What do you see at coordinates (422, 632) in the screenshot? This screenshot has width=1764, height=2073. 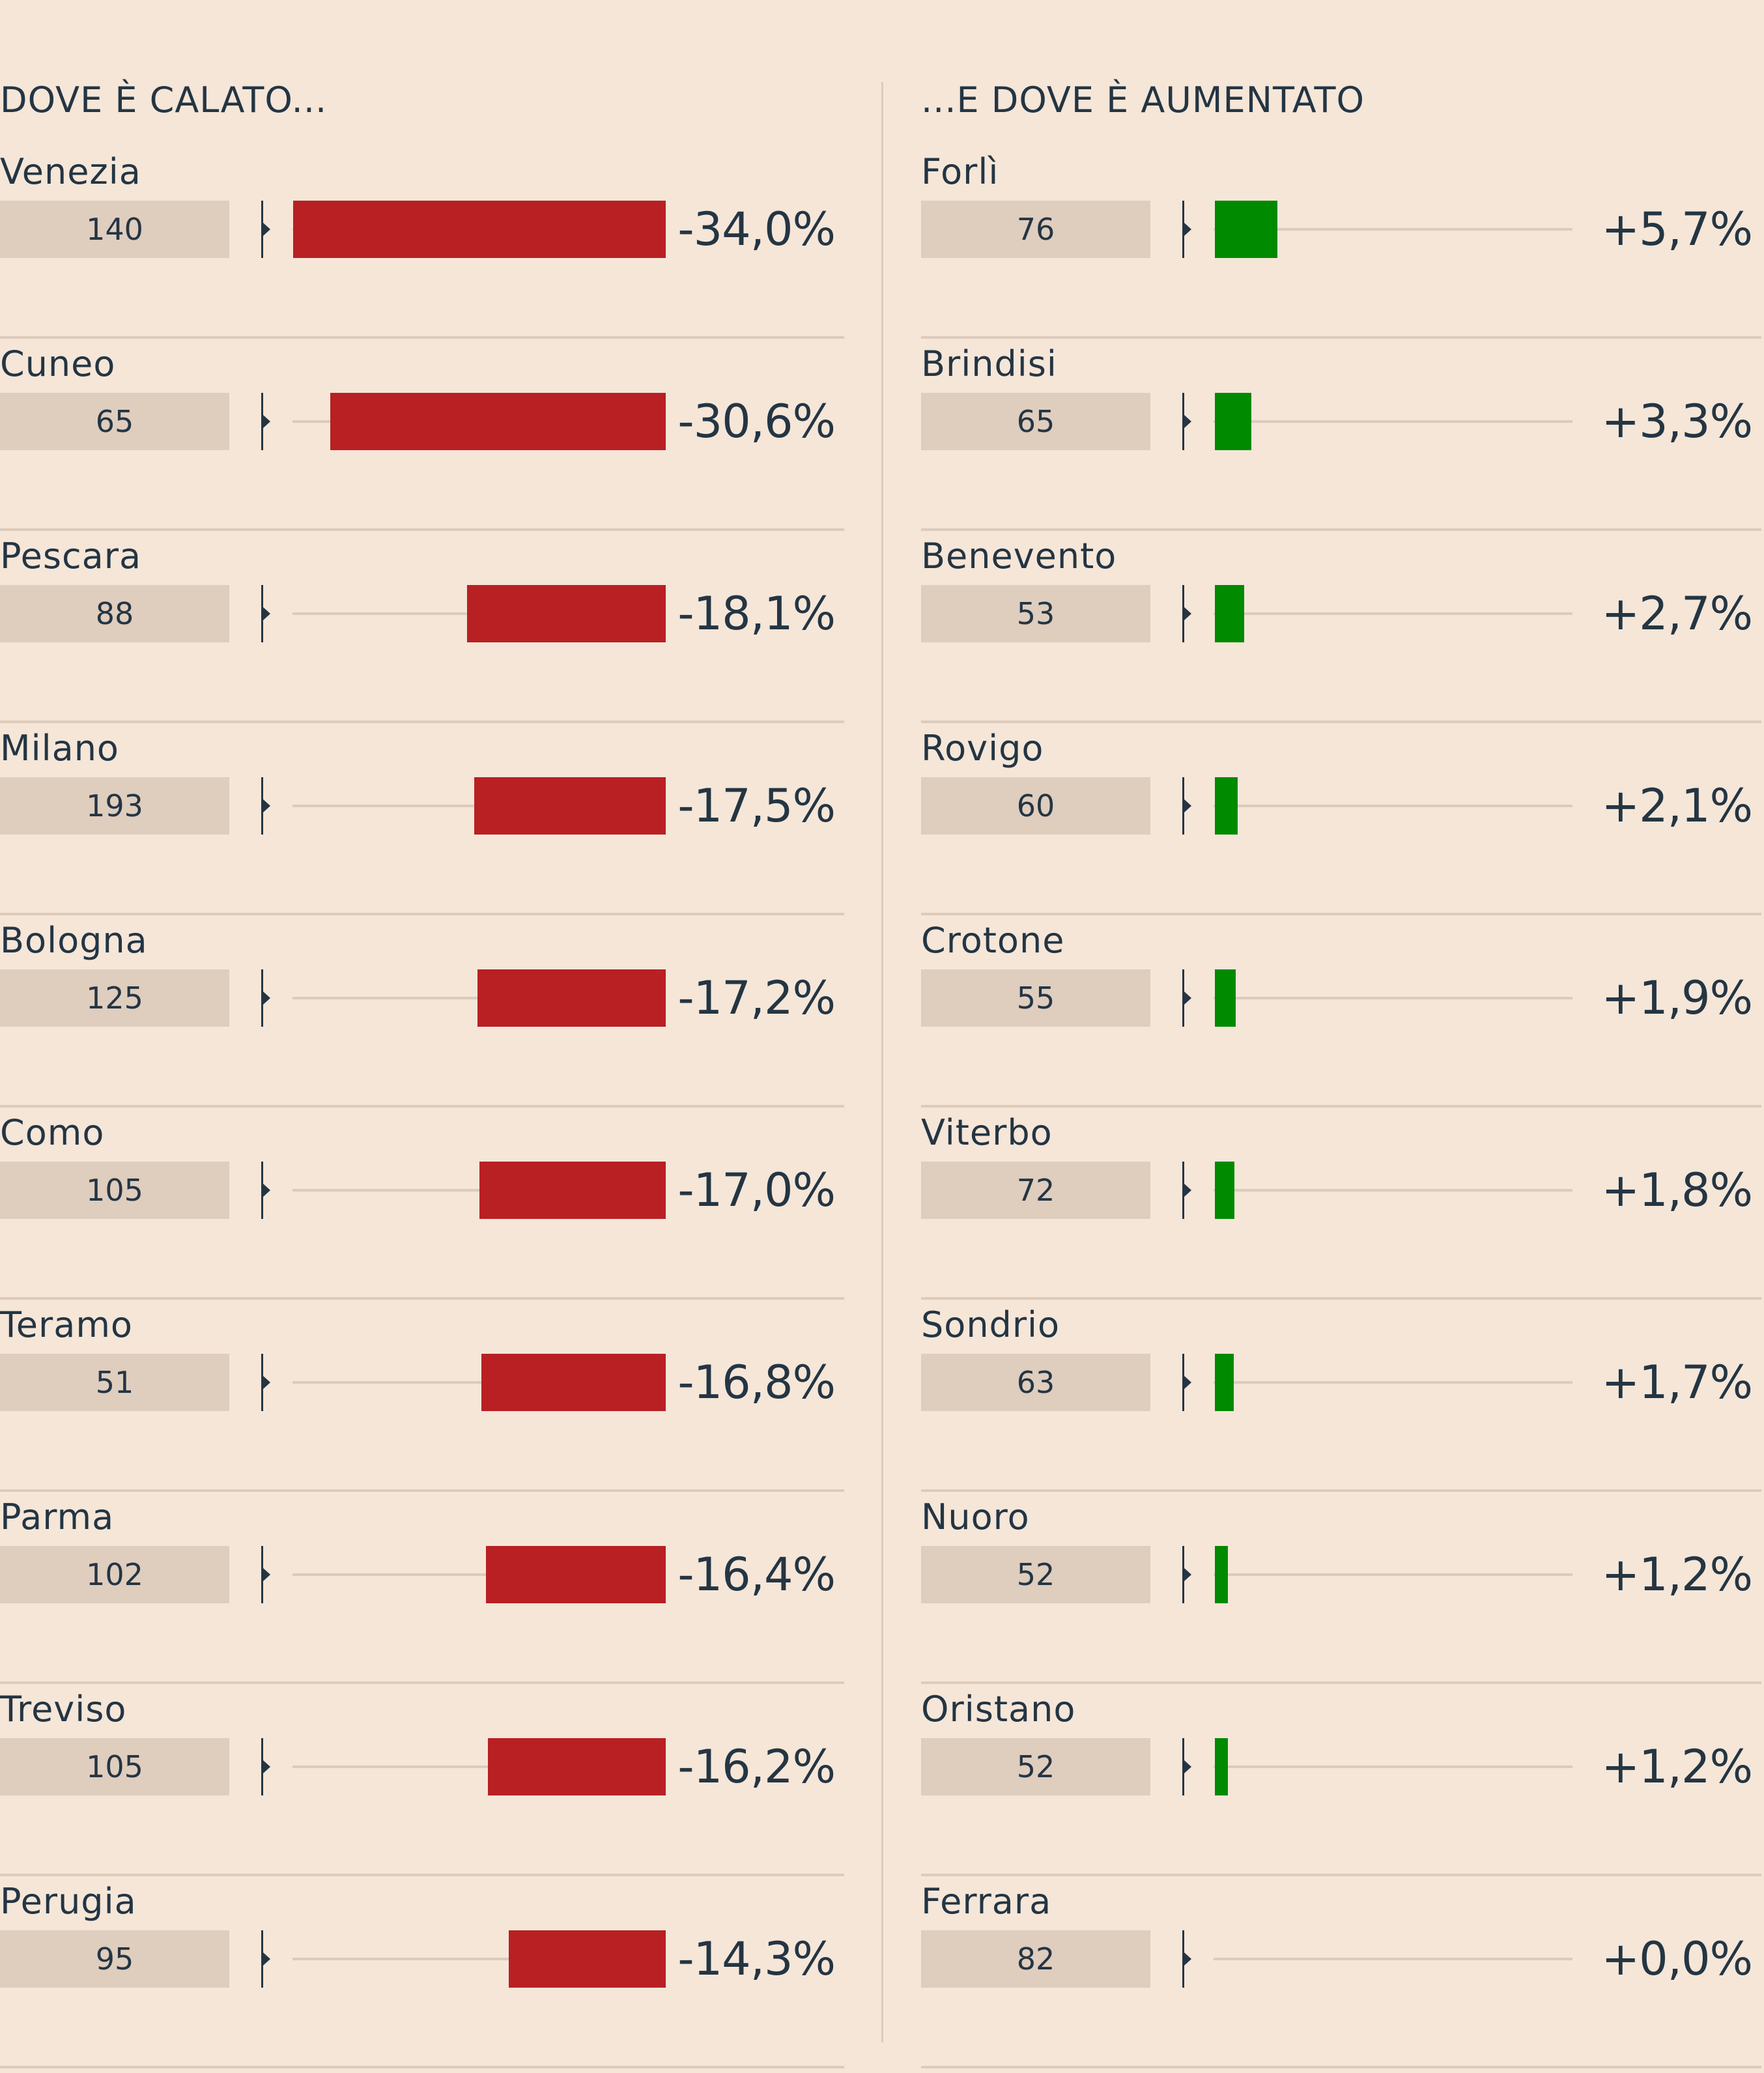 I see `decrease-row: Pescara 88 -18,1%` at bounding box center [422, 632].